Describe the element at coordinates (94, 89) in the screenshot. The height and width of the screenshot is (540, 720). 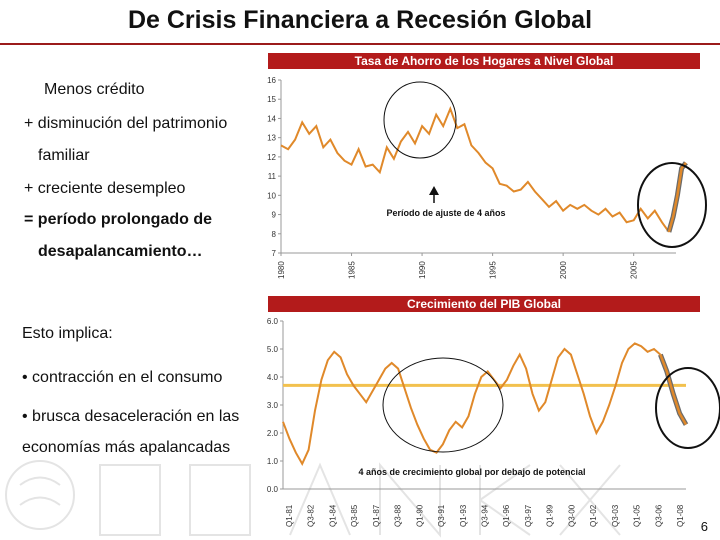
I see `text-menos-credito: Menos crédito` at that location.